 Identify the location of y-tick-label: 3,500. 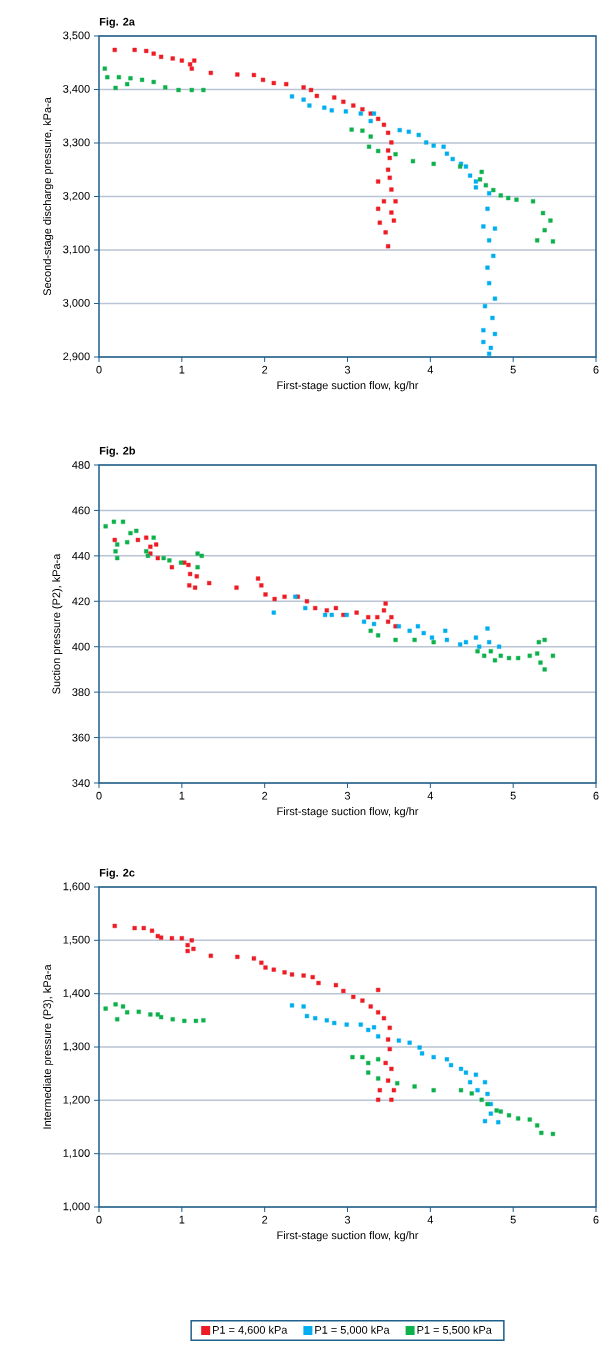
(76, 36).